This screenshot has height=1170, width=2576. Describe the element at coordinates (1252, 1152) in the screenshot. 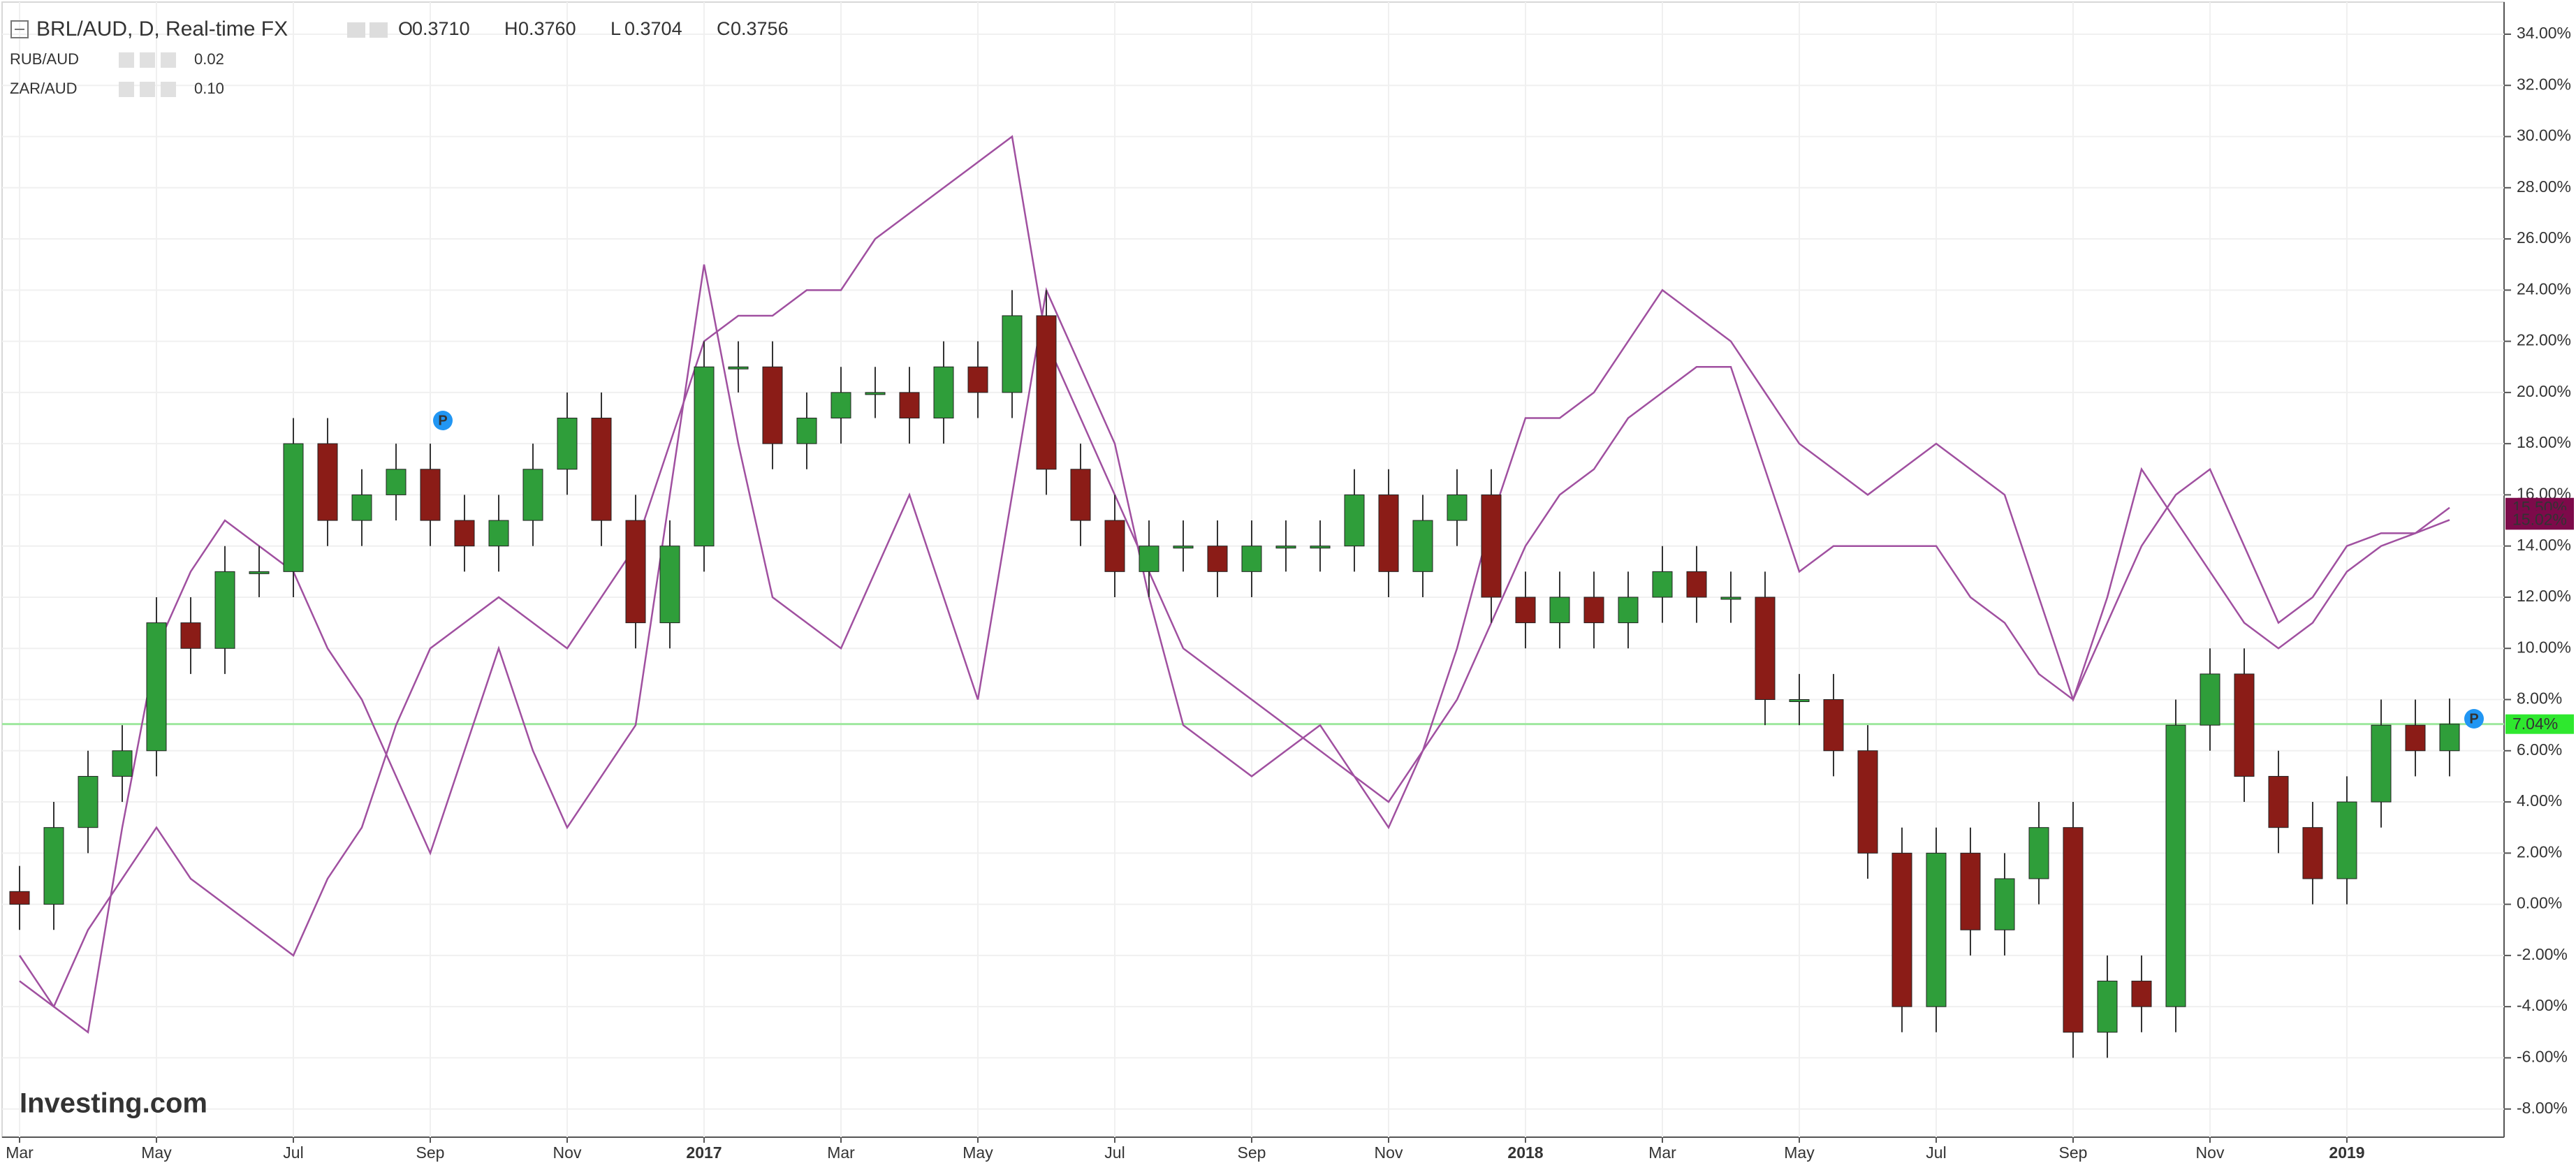

I see `x-tick-label: Sep` at that location.